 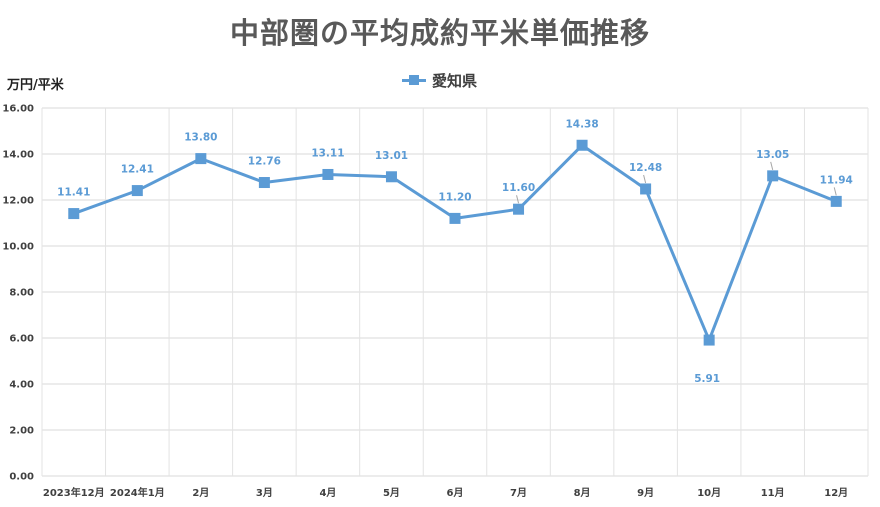 What do you see at coordinates (18, 201) in the screenshot?
I see `y-tick-label: 12.00` at bounding box center [18, 201].